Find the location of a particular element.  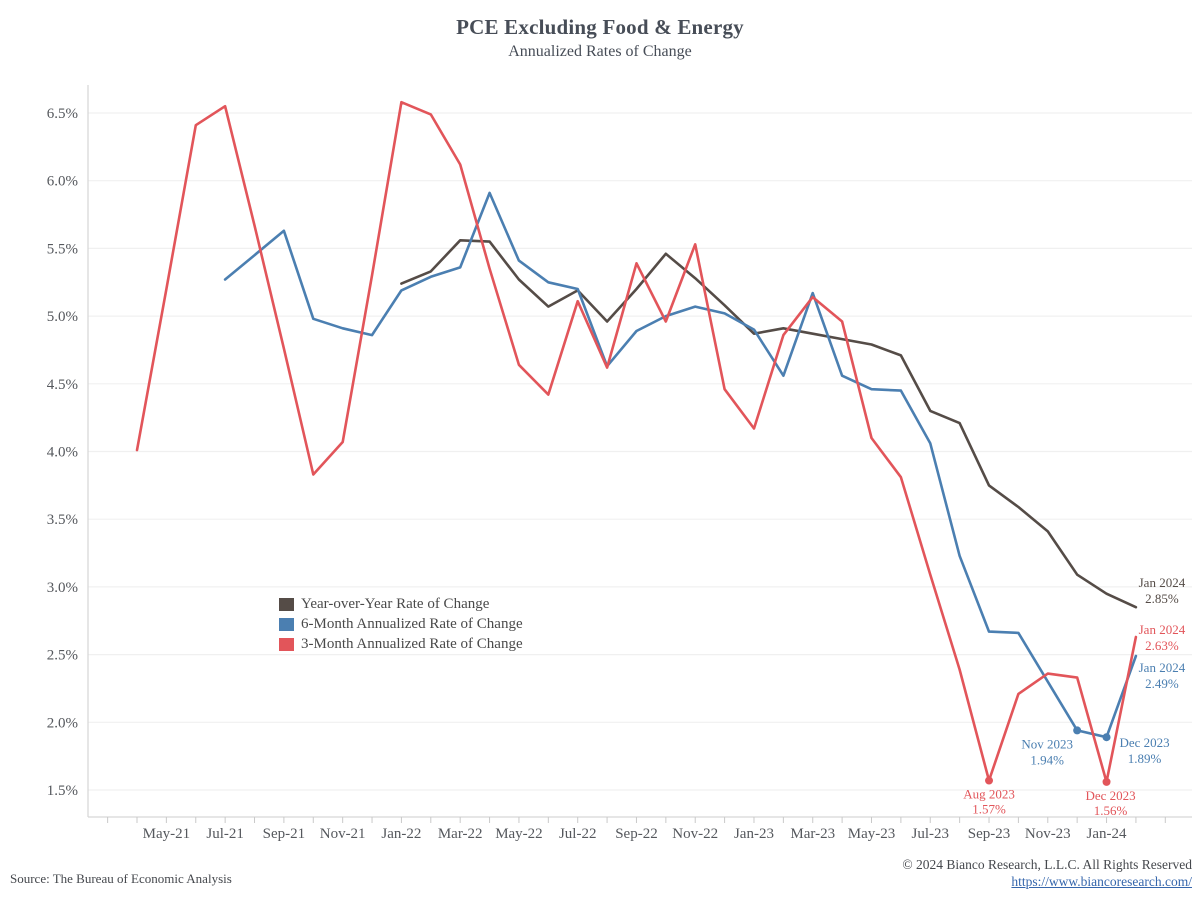

y-axis-tick-label: 4.0% is located at coordinates (62, 453).